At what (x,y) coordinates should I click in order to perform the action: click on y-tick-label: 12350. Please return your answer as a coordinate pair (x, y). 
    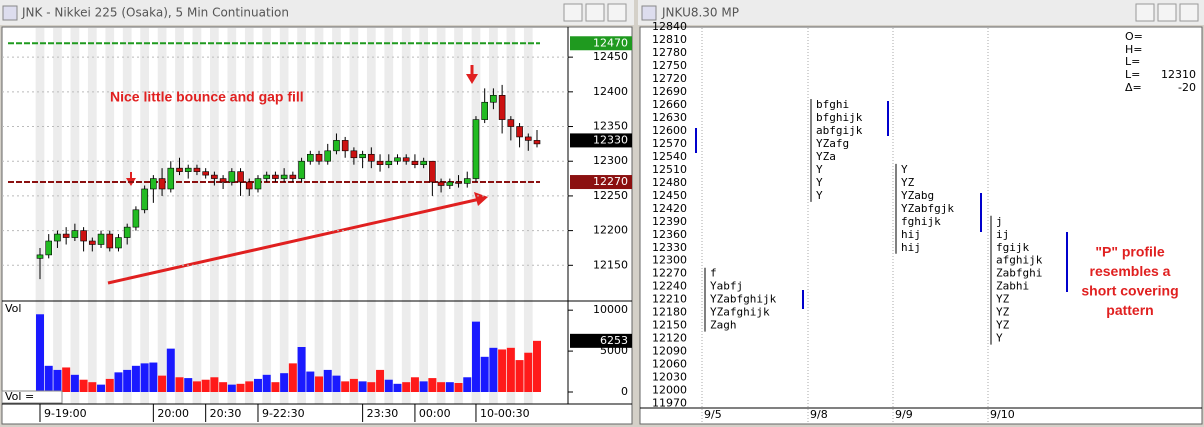
    Looking at the image, I should click on (610, 126).